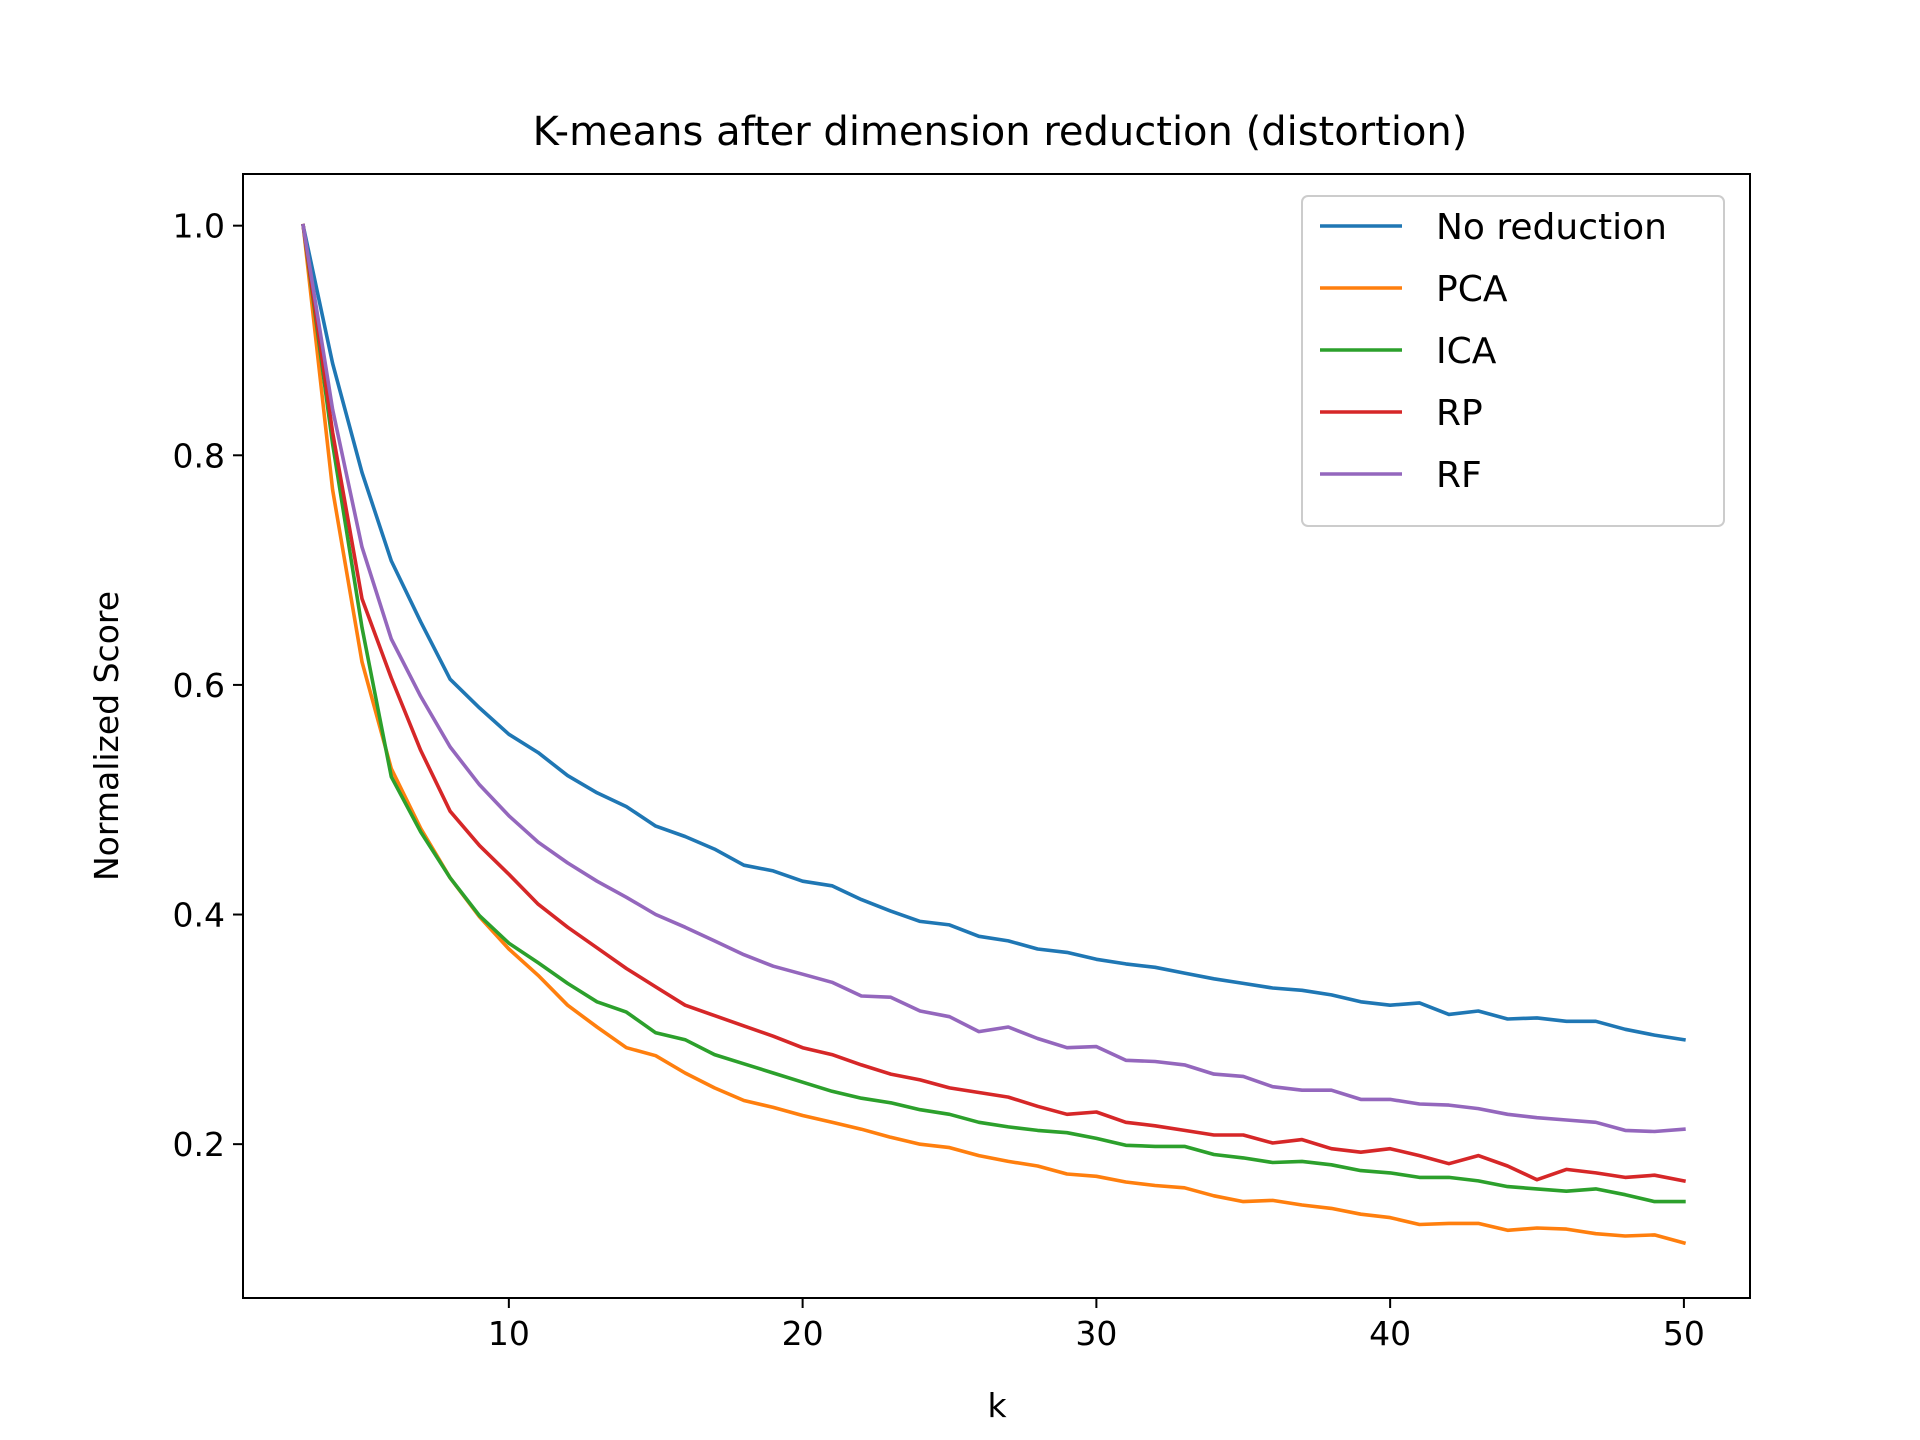 This screenshot has height=1440, width=1920. I want to click on y-tick-label: 0.8, so click(199, 455).